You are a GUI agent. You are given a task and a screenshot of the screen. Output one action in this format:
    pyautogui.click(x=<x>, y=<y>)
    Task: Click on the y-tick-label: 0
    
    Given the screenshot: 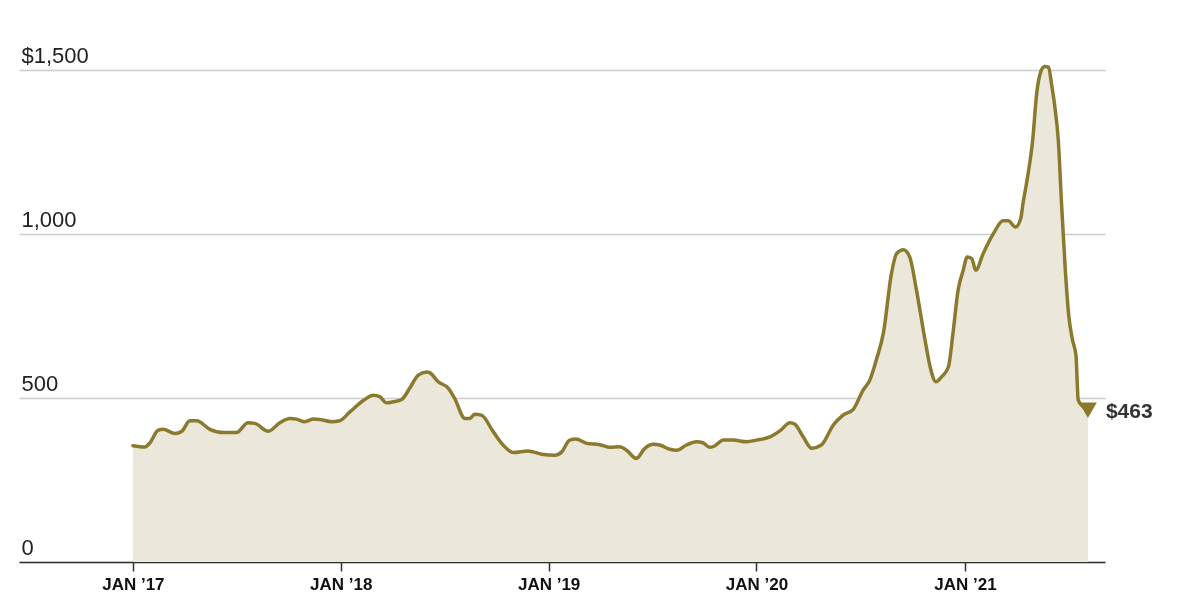 What is the action you would take?
    pyautogui.click(x=27, y=547)
    